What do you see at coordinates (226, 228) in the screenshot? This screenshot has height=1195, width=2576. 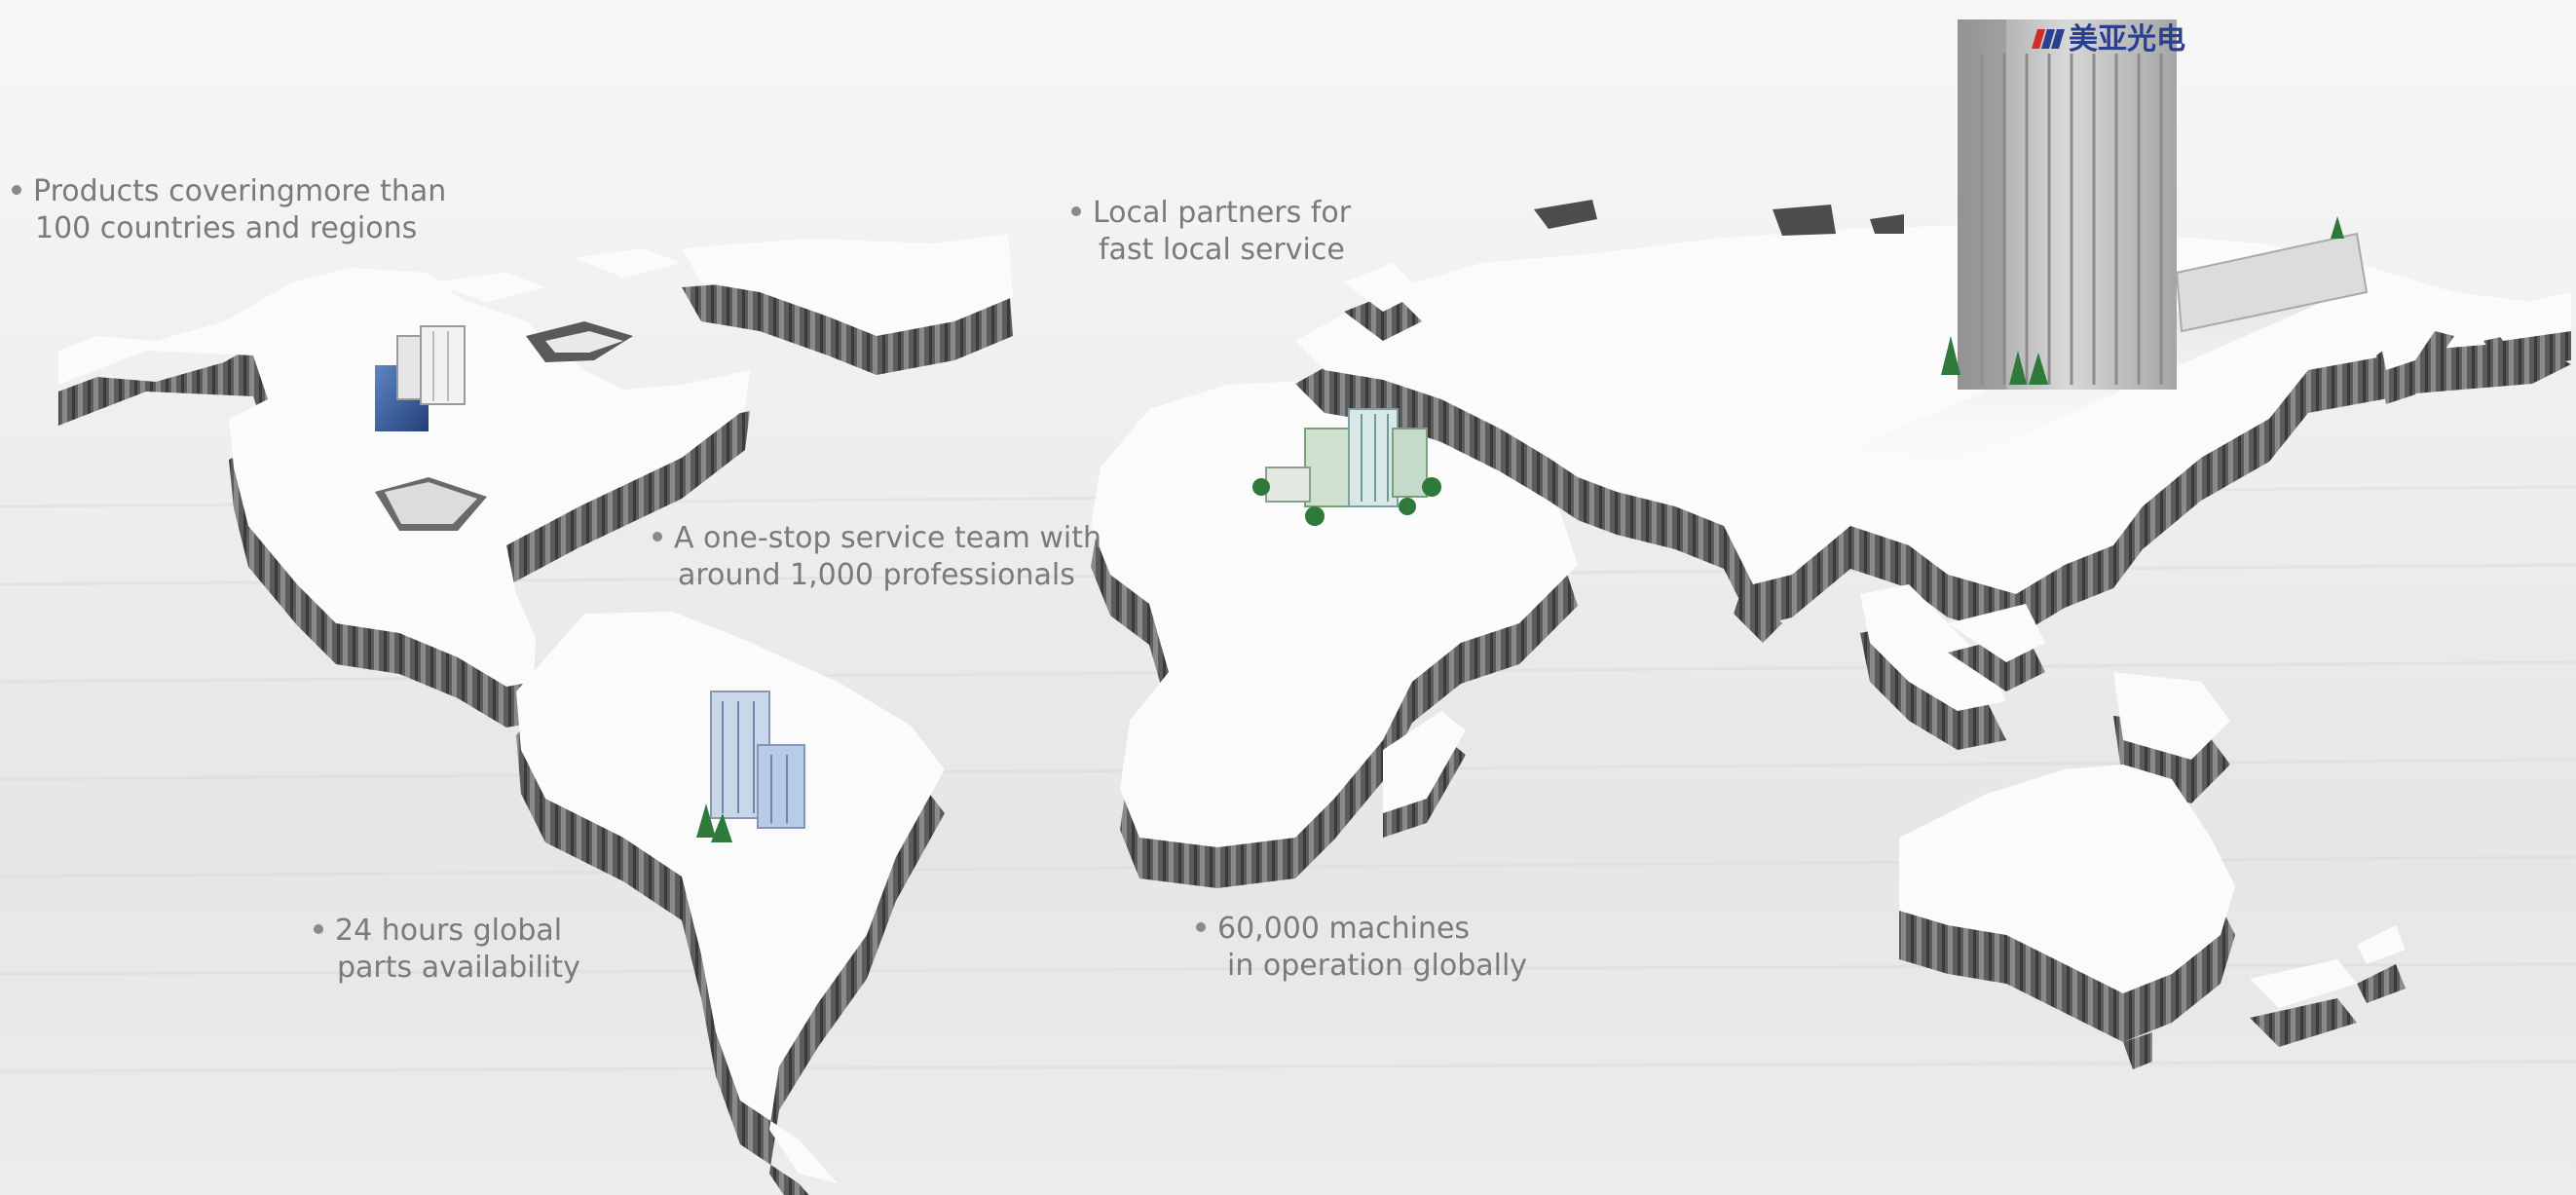 I see `callout-products-line2: 100 countries and regions` at bounding box center [226, 228].